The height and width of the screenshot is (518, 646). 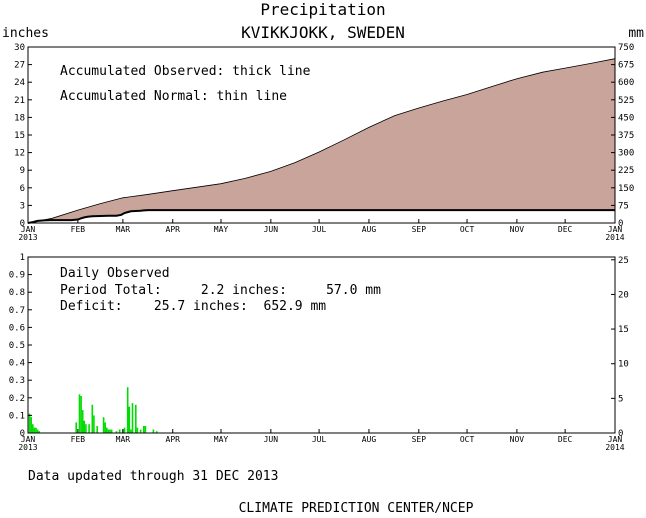 What do you see at coordinates (185, 71) in the screenshot?
I see `legend-observed: Accumulated Observed: thick line` at bounding box center [185, 71].